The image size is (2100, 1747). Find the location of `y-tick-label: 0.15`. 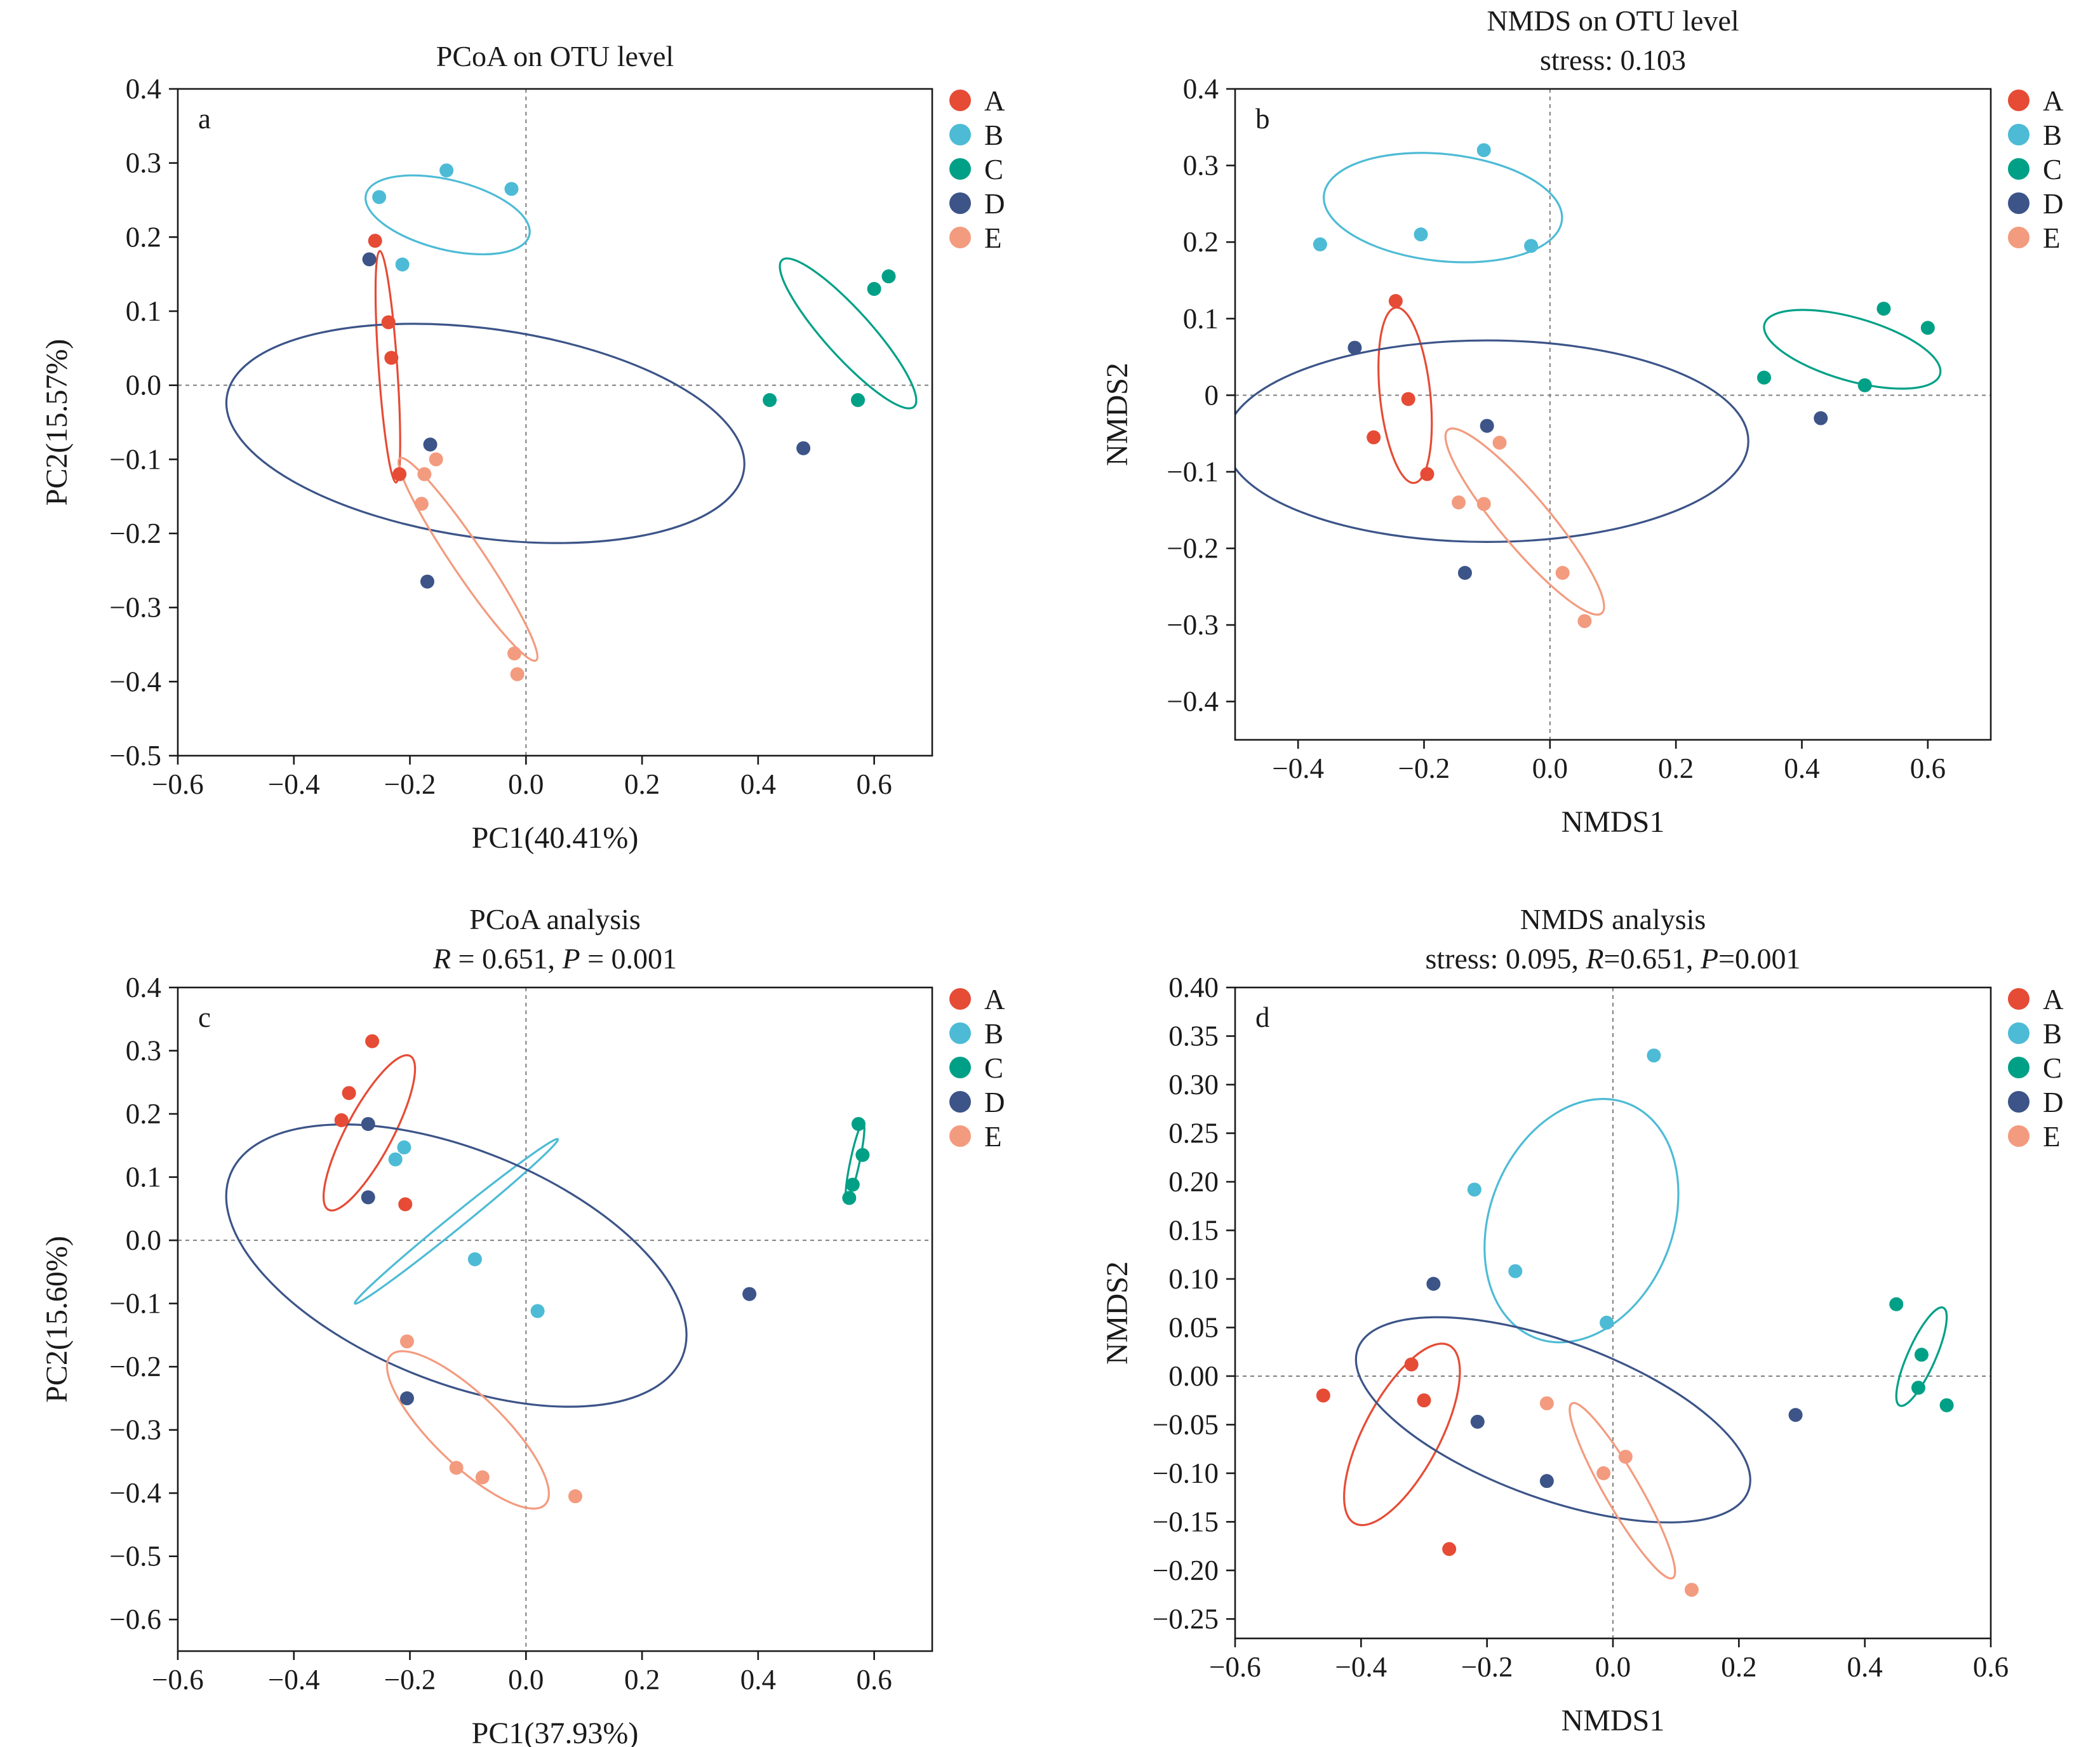

y-tick-label: 0.15 is located at coordinates (1193, 1230).